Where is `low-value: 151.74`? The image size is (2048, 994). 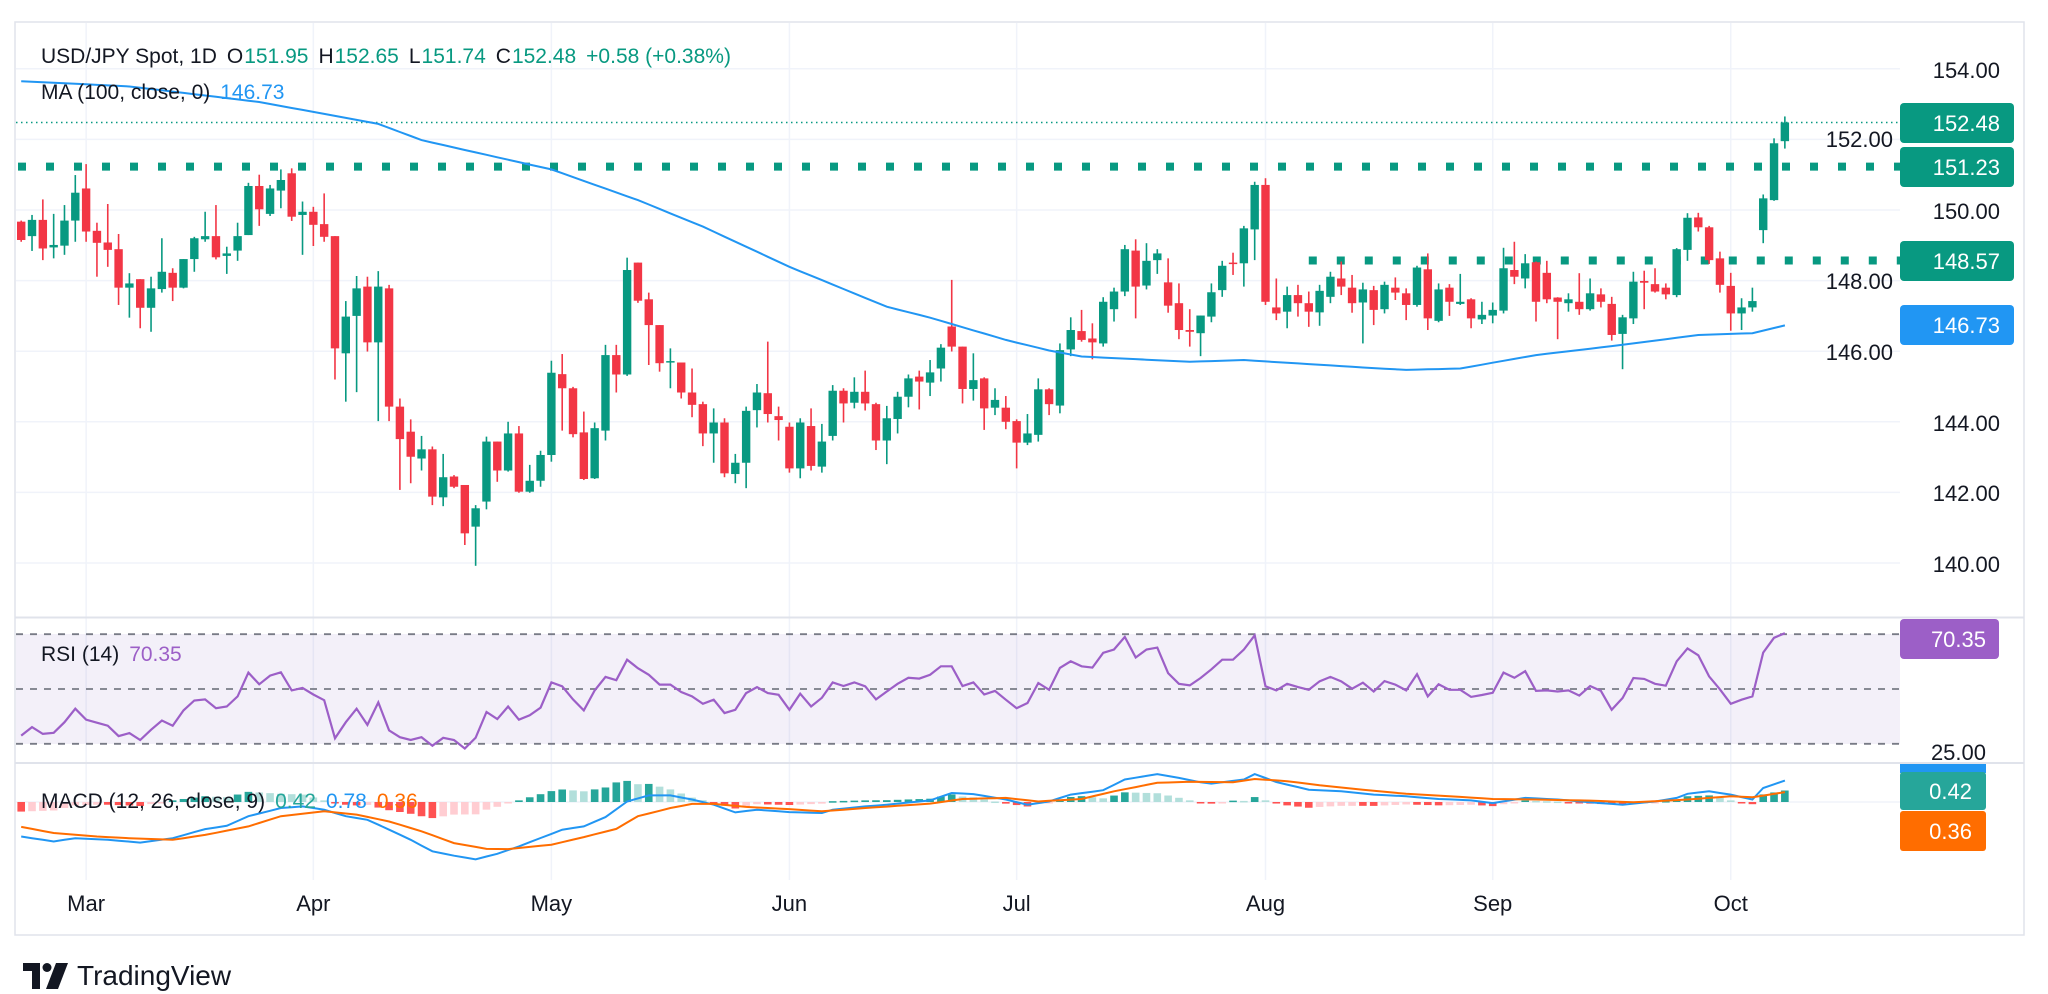 low-value: 151.74 is located at coordinates (453, 56).